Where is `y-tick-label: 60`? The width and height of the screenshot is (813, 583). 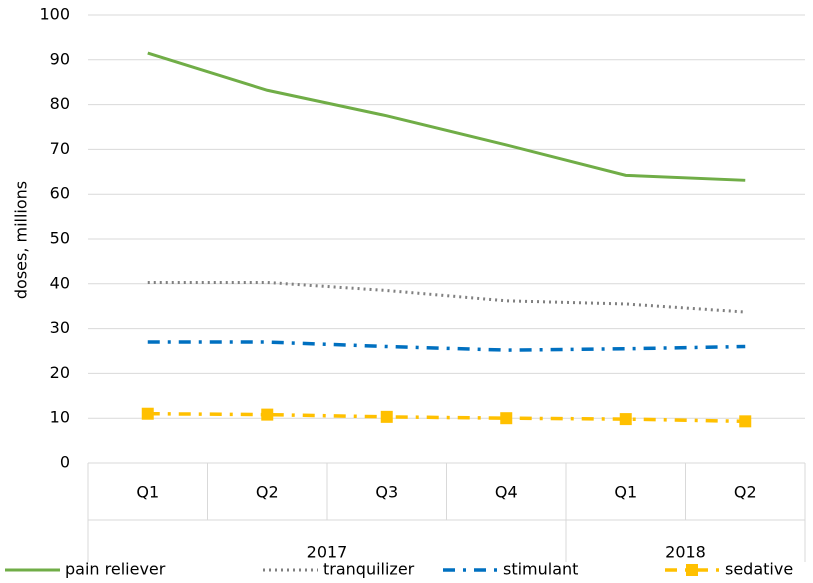 y-tick-label: 60 is located at coordinates (60, 193).